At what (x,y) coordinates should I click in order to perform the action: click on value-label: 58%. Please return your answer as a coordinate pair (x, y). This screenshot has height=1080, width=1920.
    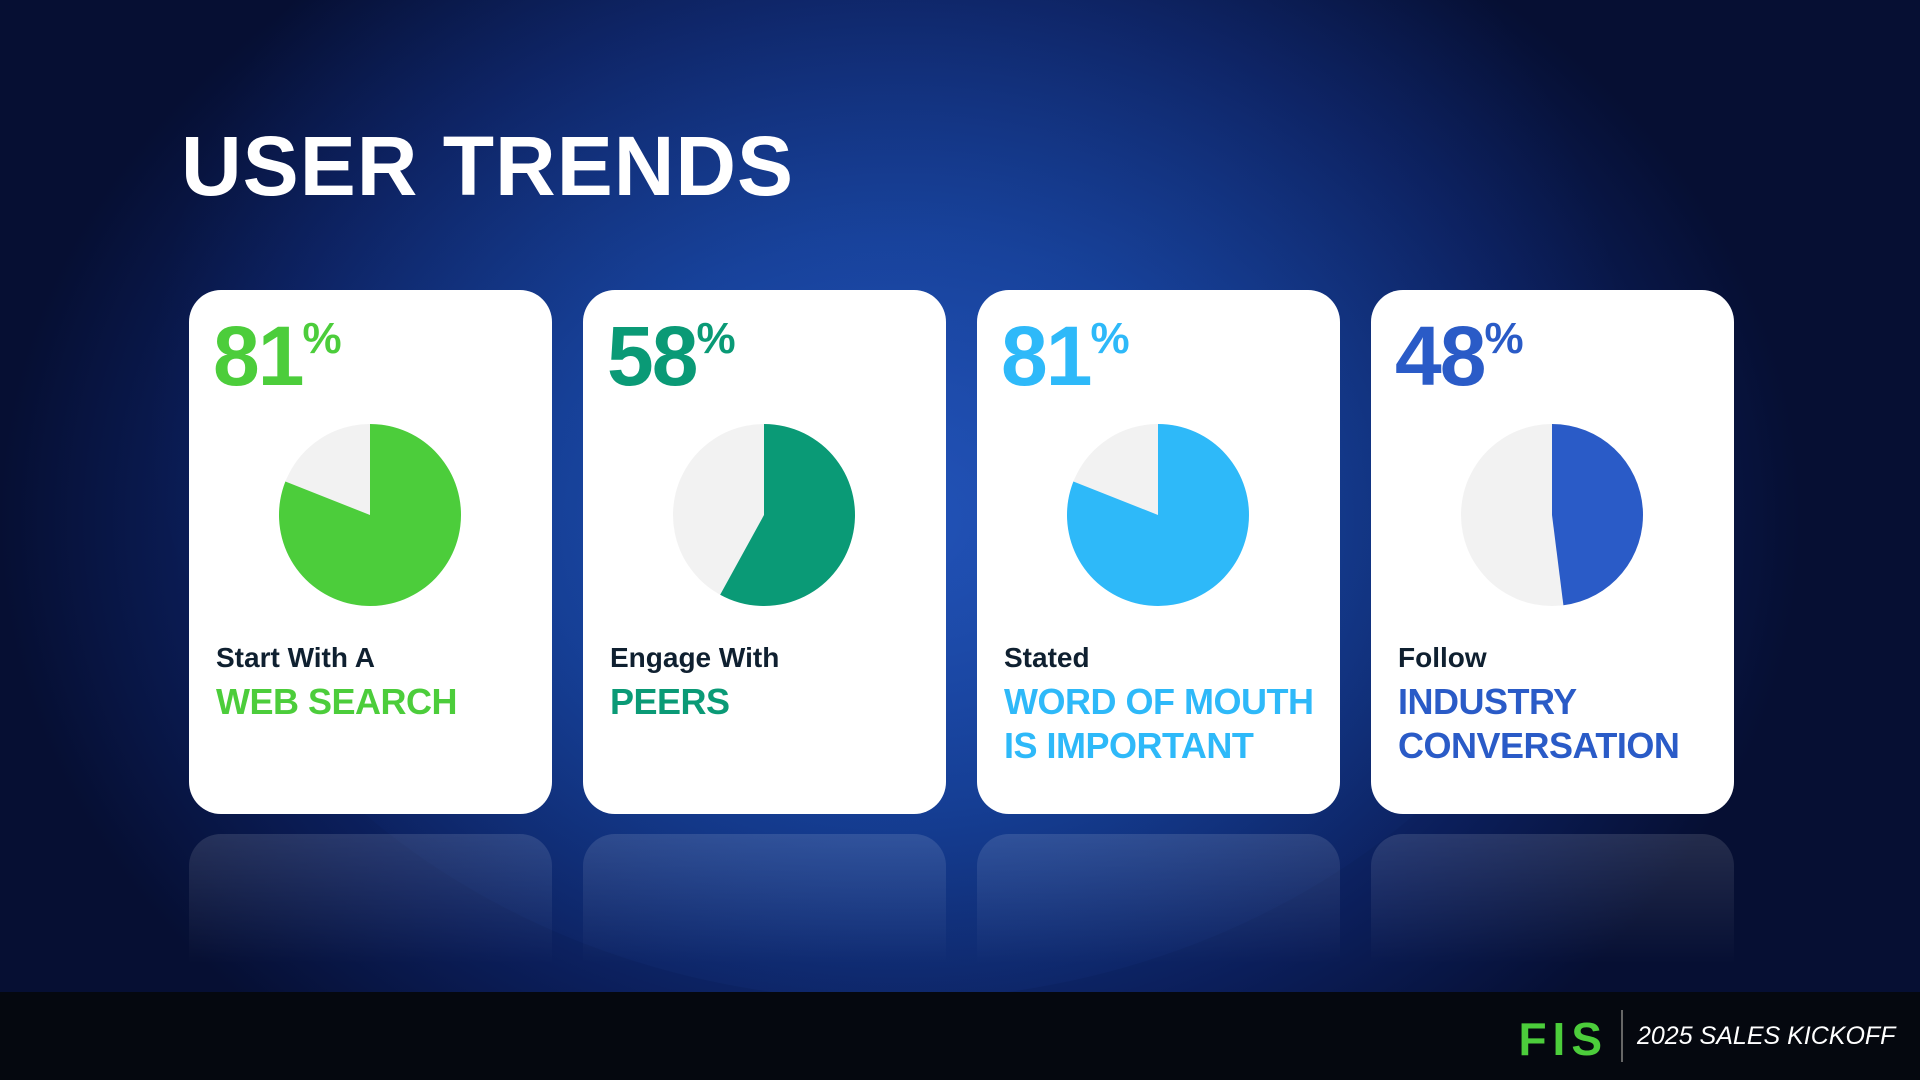
    Looking at the image, I should click on (671, 356).